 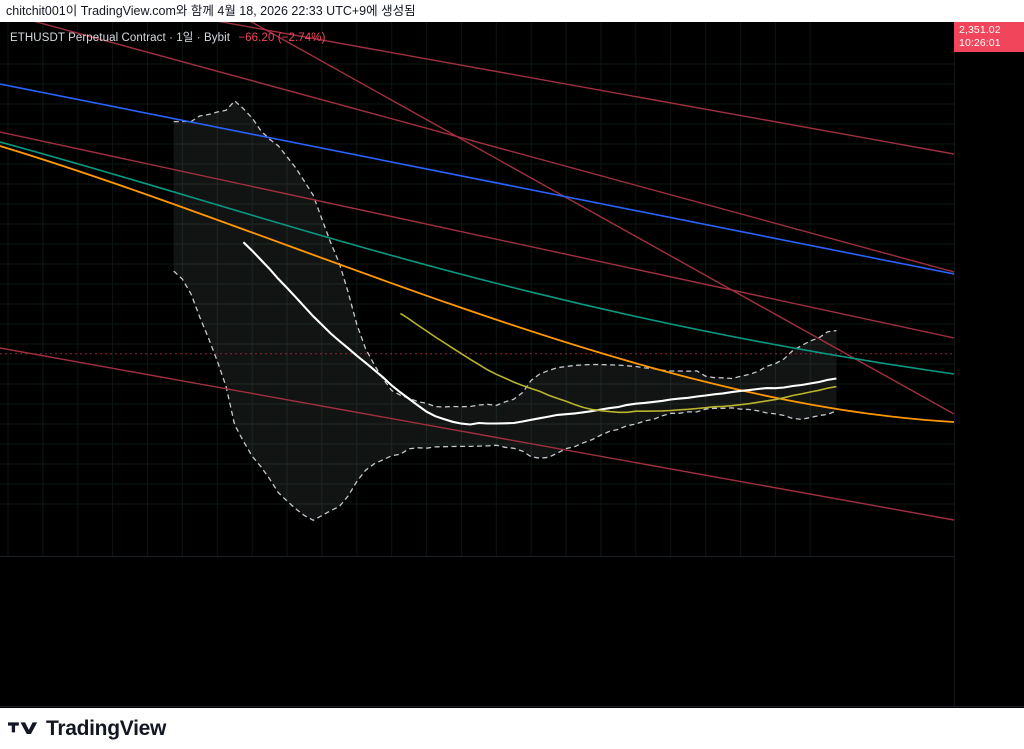 I want to click on legend-change: −66.20 (−2.74%), so click(x=282, y=38).